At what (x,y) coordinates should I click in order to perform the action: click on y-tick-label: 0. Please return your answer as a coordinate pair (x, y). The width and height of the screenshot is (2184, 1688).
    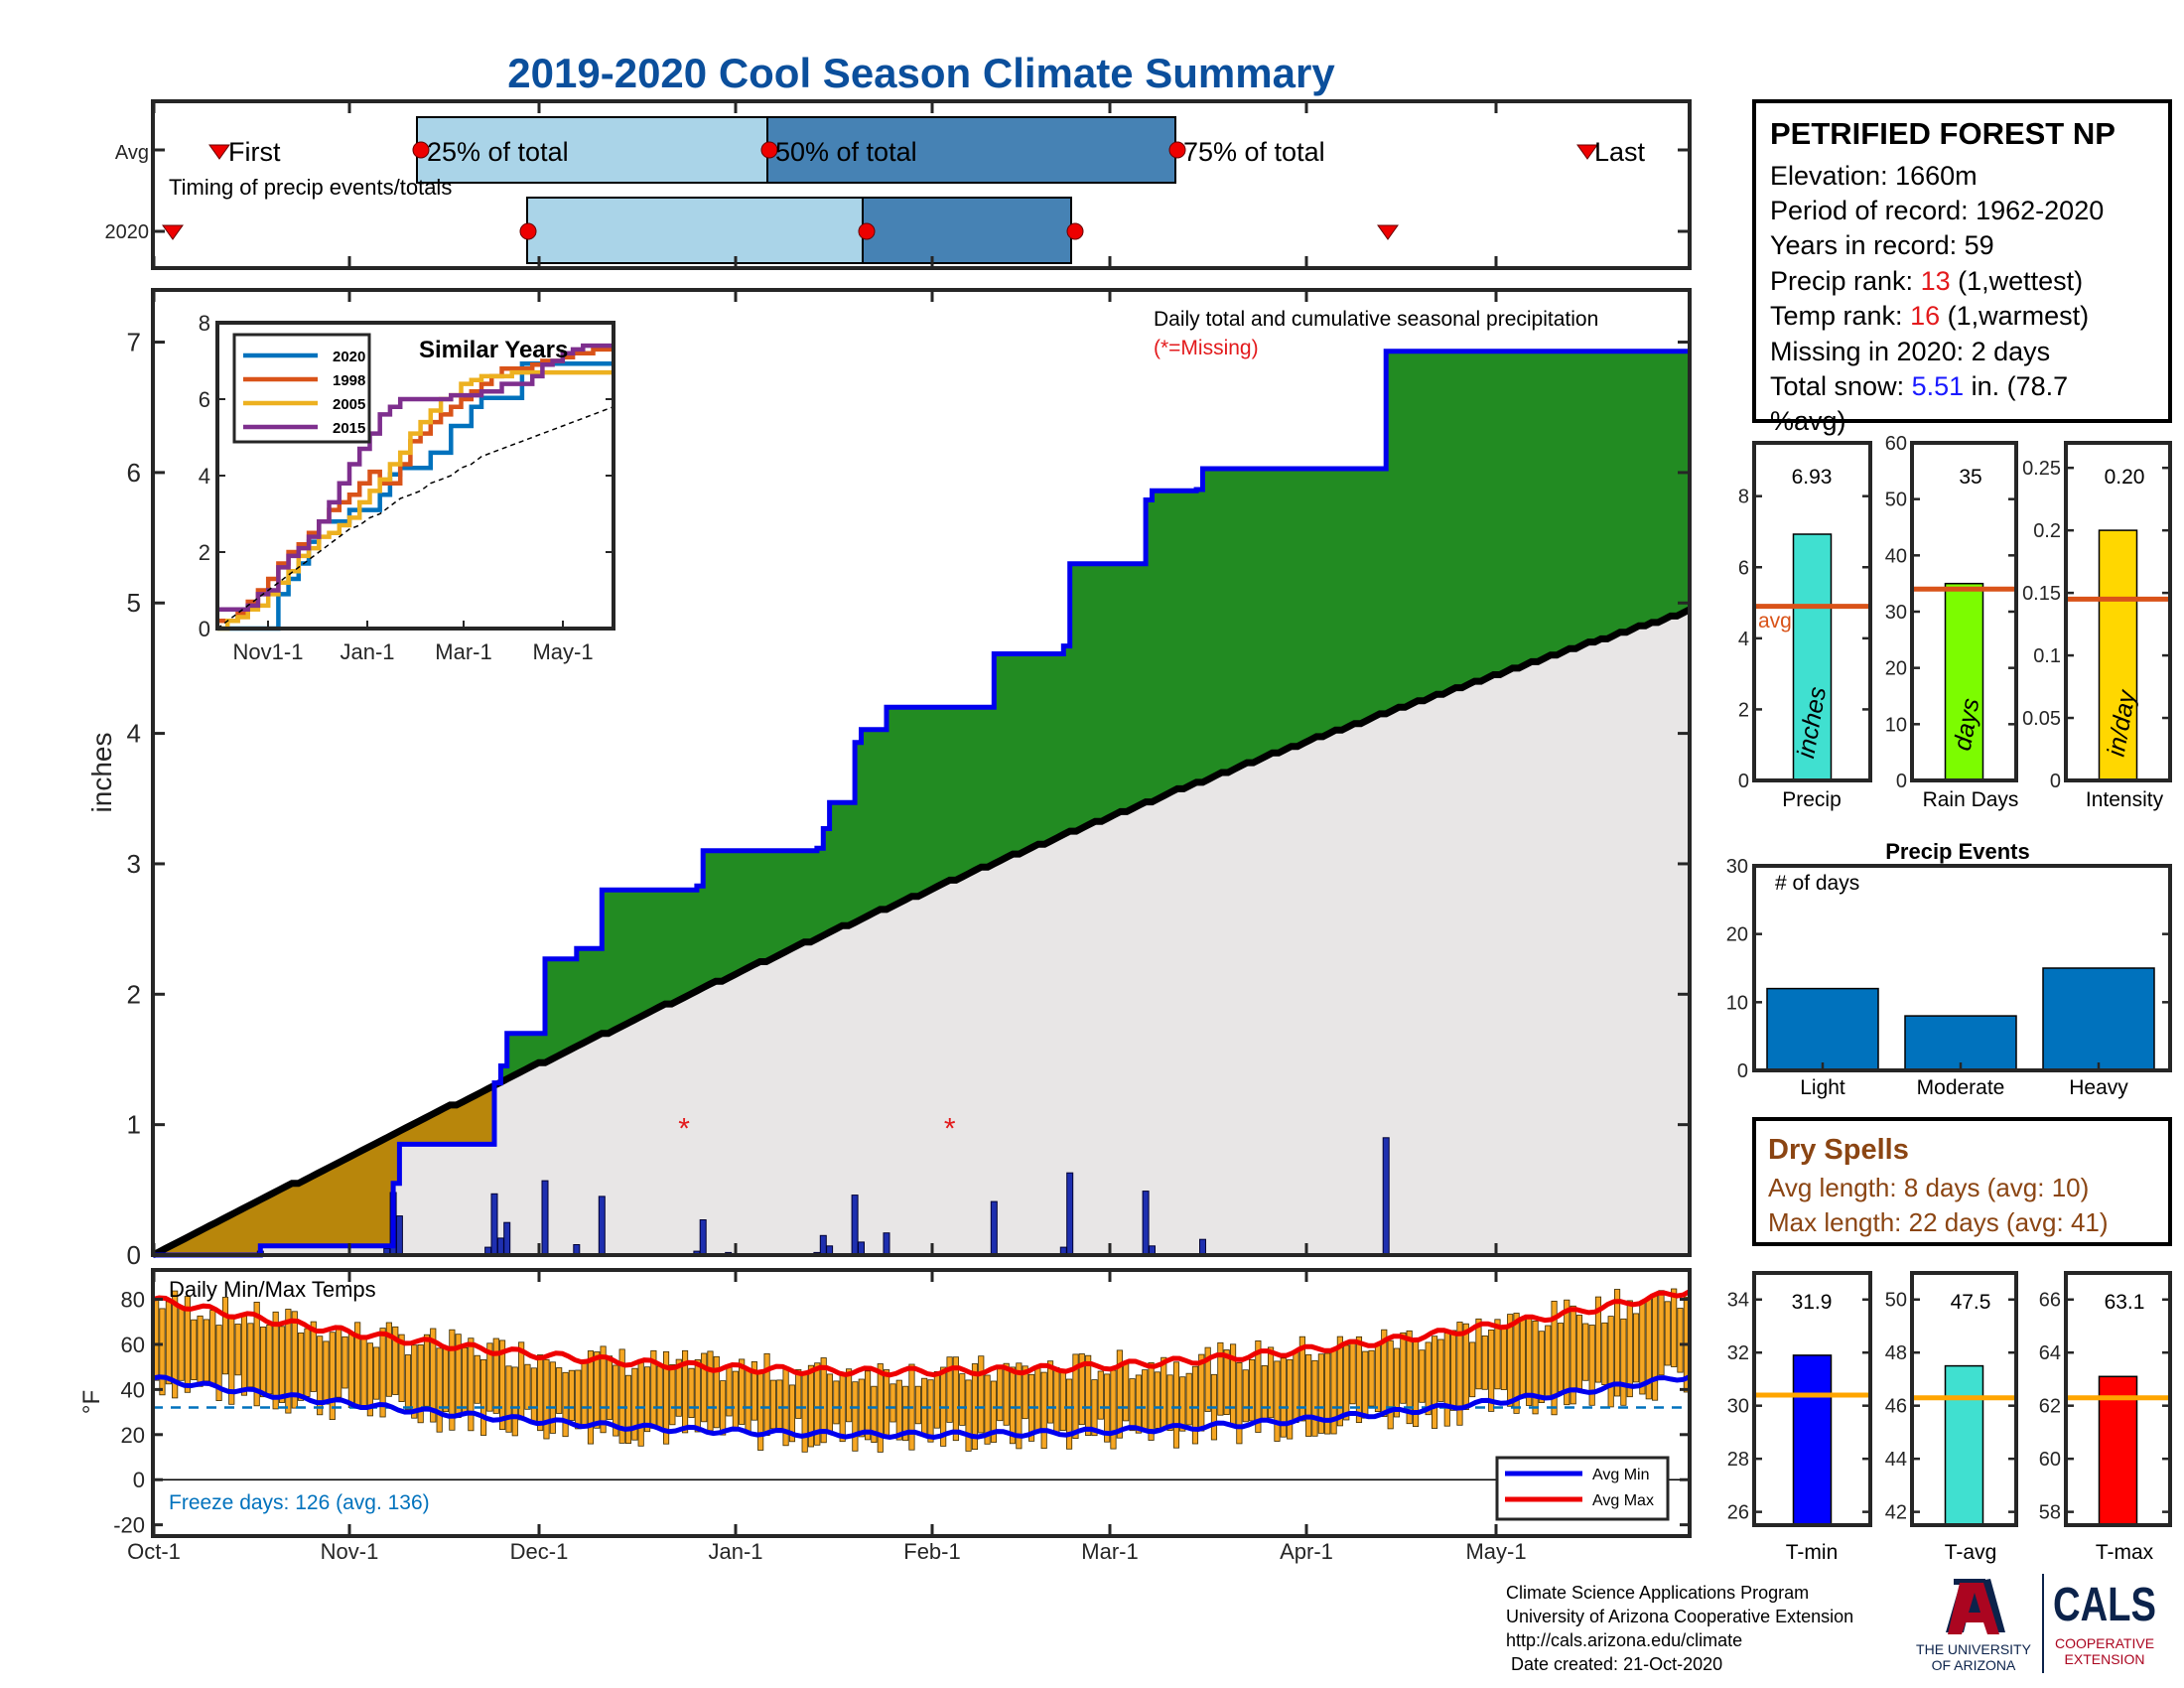
    Looking at the image, I should click on (134, 1255).